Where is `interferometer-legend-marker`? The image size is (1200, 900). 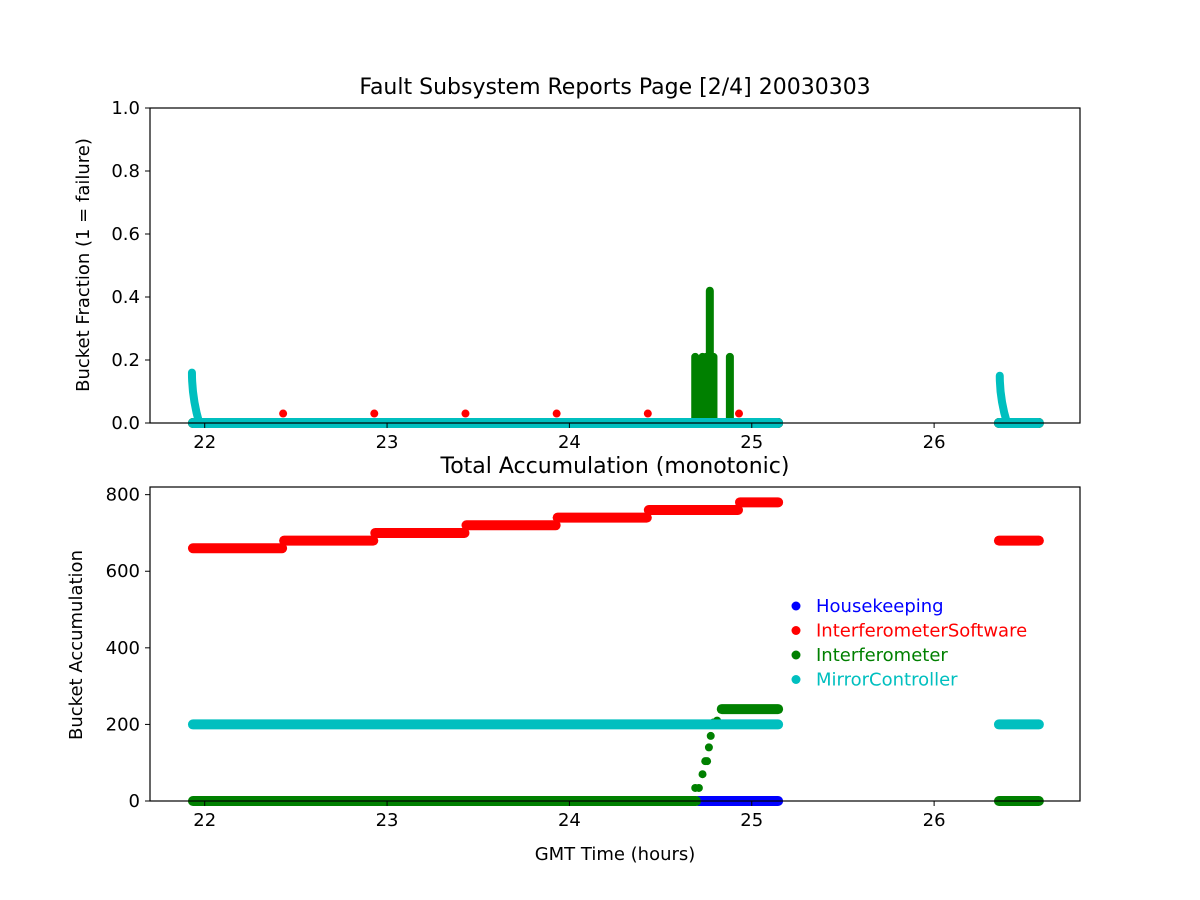 interferometer-legend-marker is located at coordinates (796, 655).